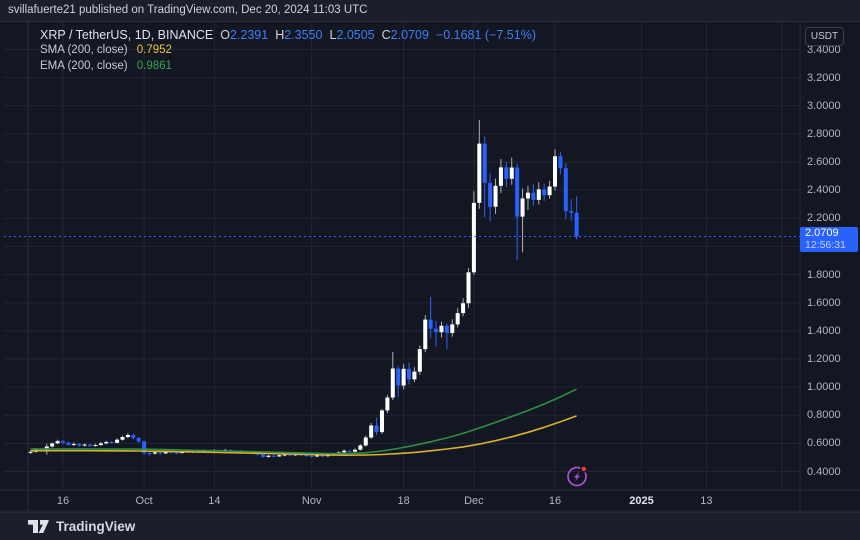 This screenshot has width=860, height=540. I want to click on bar-countdown: 12:56:31, so click(825, 245).